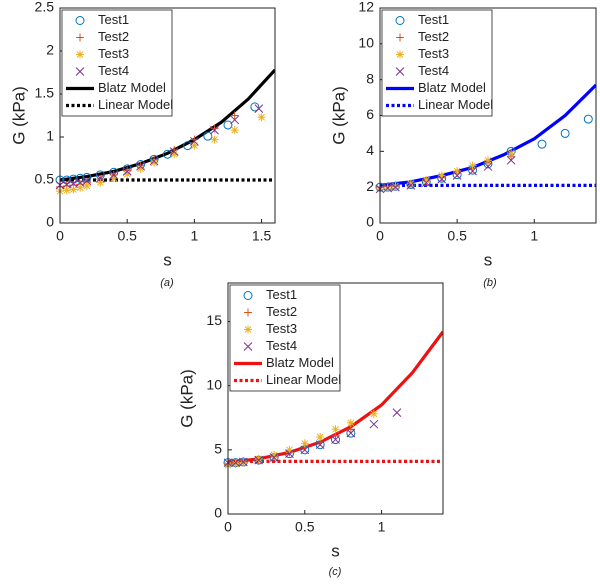 Image resolution: width=600 pixels, height=585 pixels. What do you see at coordinates (488, 115) in the screenshot?
I see `axes-box` at bounding box center [488, 115].